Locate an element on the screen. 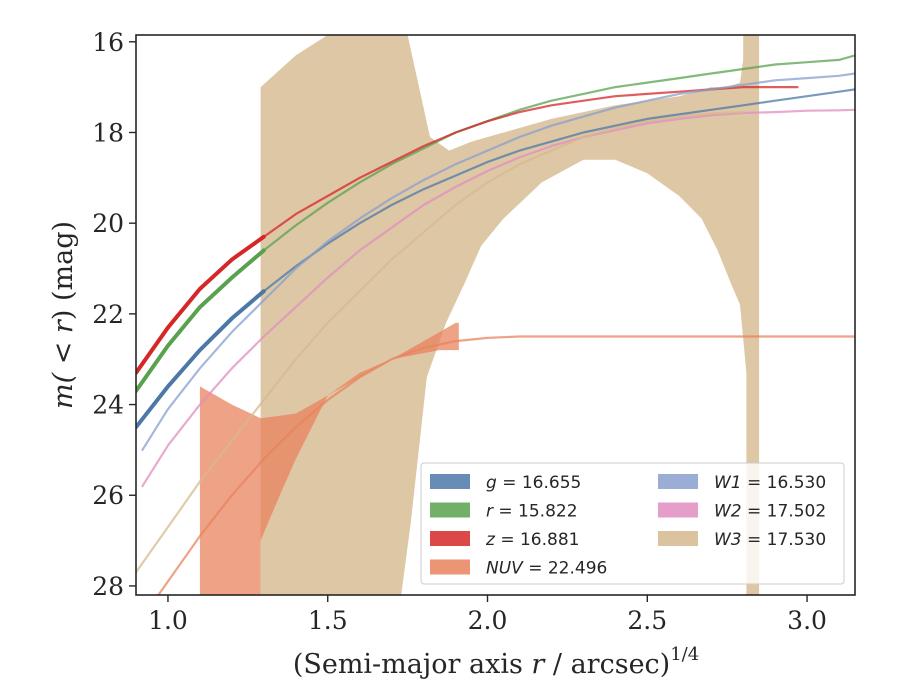 The width and height of the screenshot is (900, 700). x-axis: 1.0 1.5 2.0 2.5 3.0 is located at coordinates (487, 615).